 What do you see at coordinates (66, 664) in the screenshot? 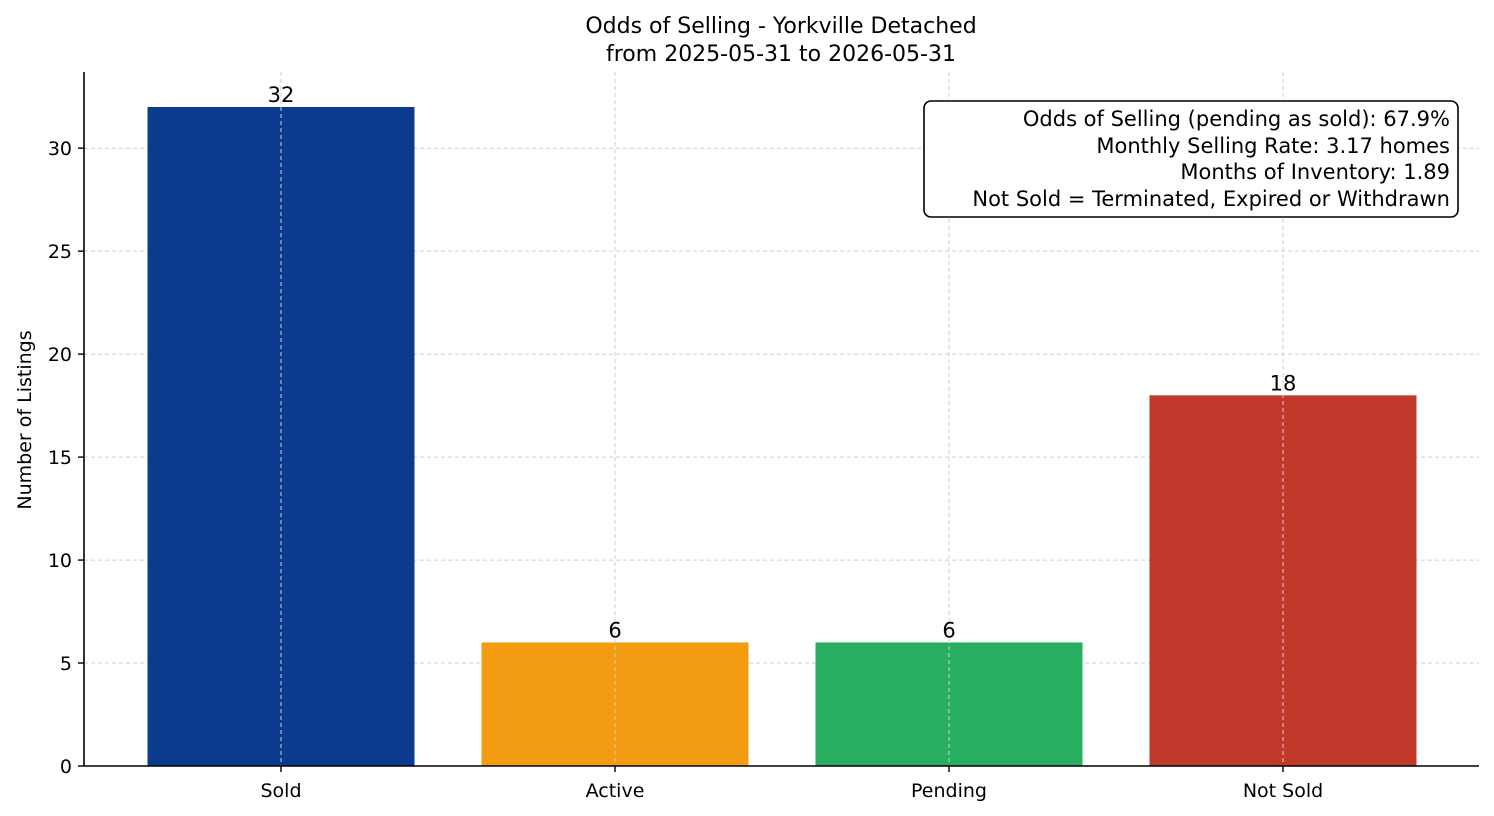
I see `y-tick-label: 5` at bounding box center [66, 664].